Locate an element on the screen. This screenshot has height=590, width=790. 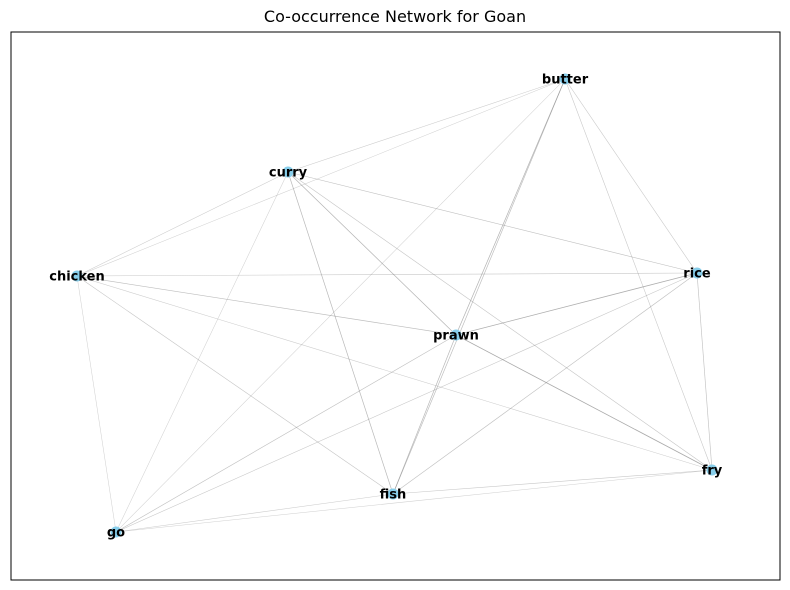
edge-rice-fish is located at coordinates (545, 383).